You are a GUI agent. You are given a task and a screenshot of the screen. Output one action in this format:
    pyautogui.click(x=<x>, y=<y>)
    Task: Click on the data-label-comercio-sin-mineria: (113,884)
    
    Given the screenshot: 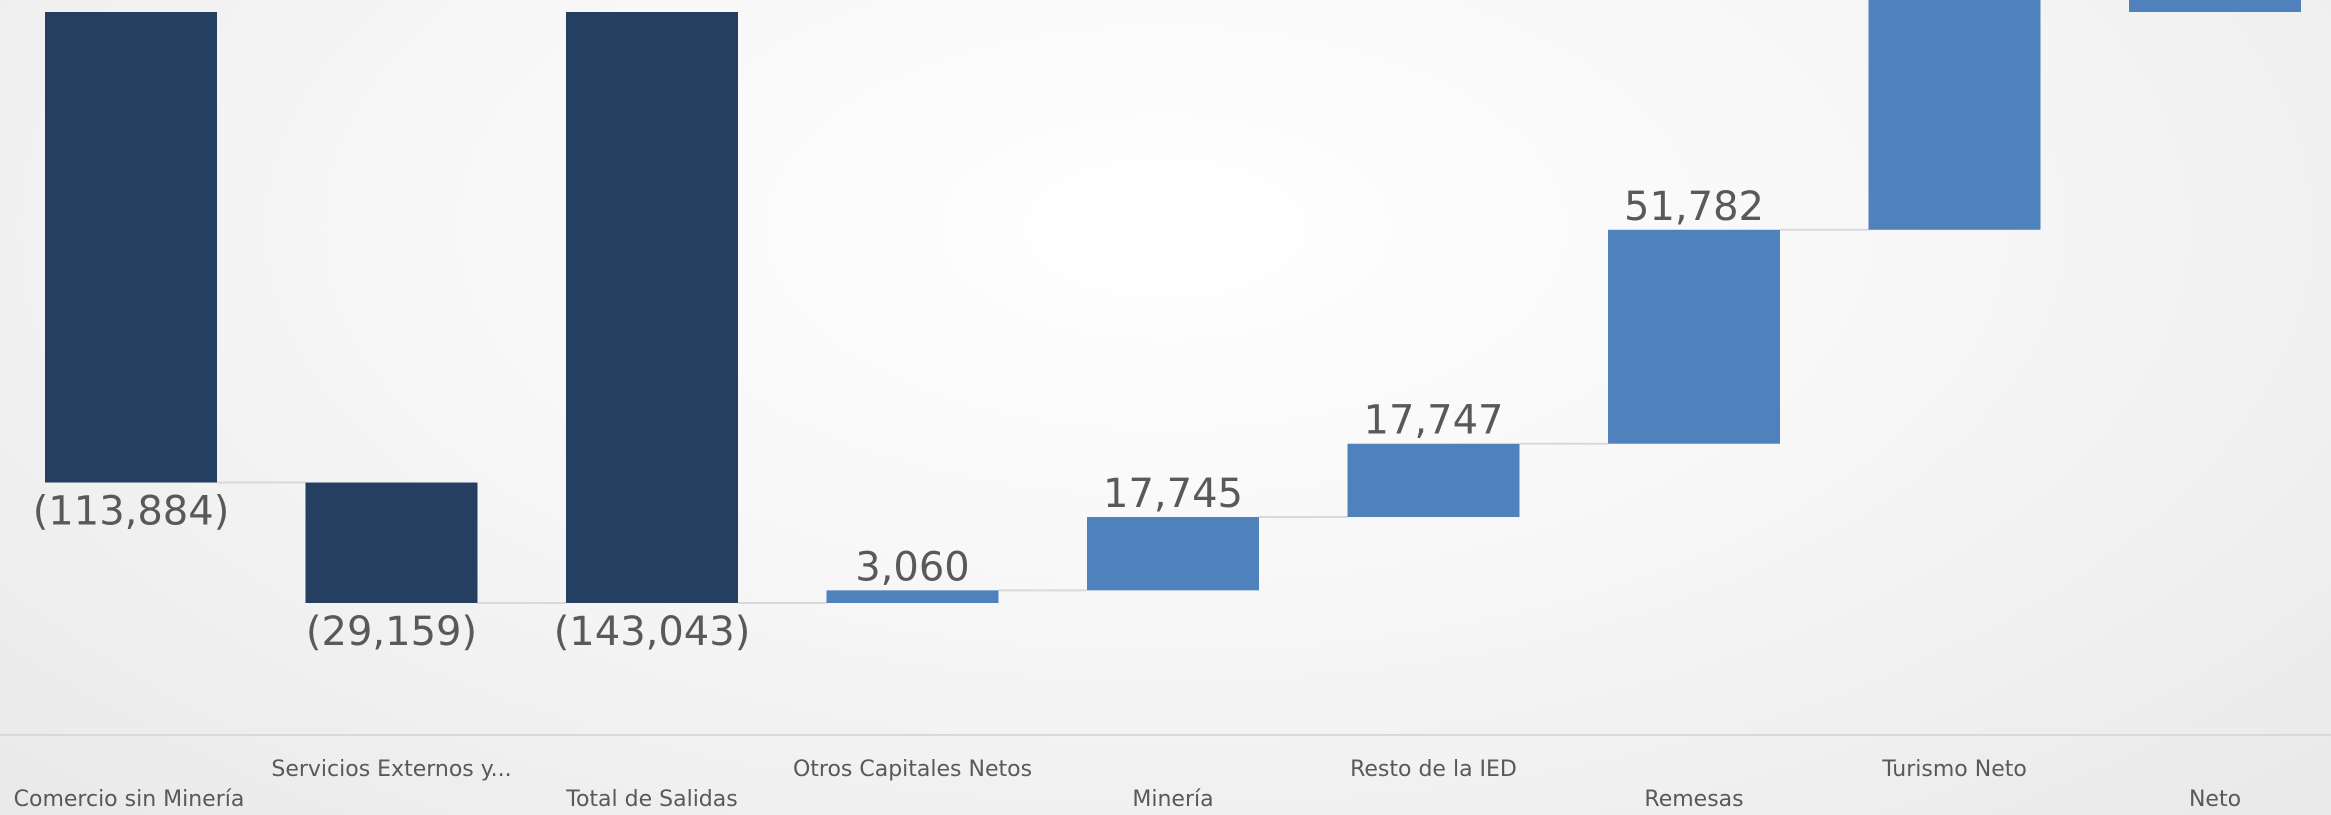 What is the action you would take?
    pyautogui.click(x=131, y=512)
    